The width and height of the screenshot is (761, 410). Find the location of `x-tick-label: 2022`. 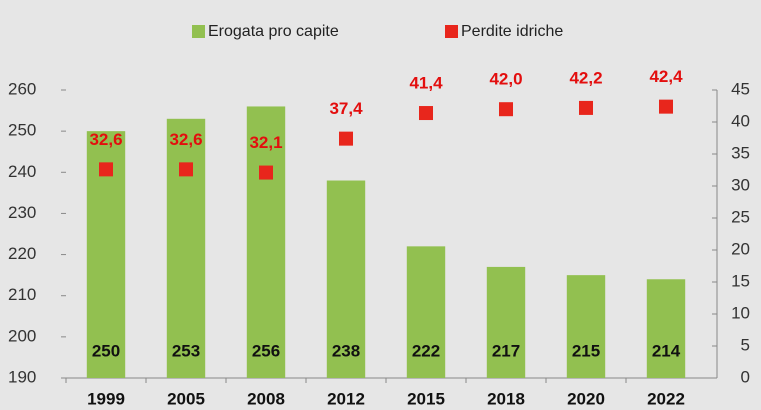

x-tick-label: 2022 is located at coordinates (666, 398).